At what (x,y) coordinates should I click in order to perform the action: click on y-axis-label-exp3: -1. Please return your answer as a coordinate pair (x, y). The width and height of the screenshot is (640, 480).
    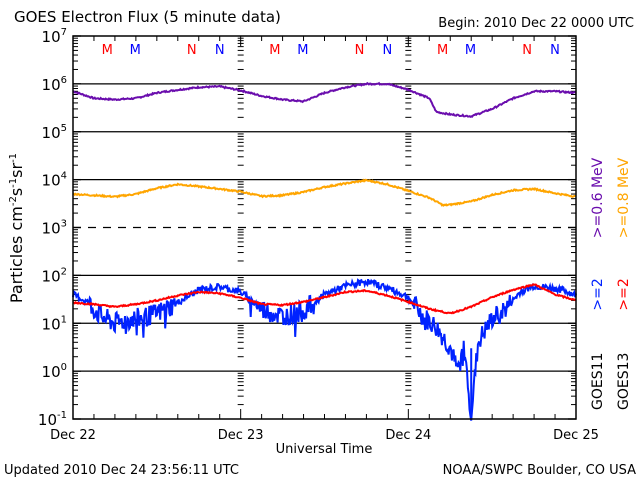
    Looking at the image, I should click on (13, 158).